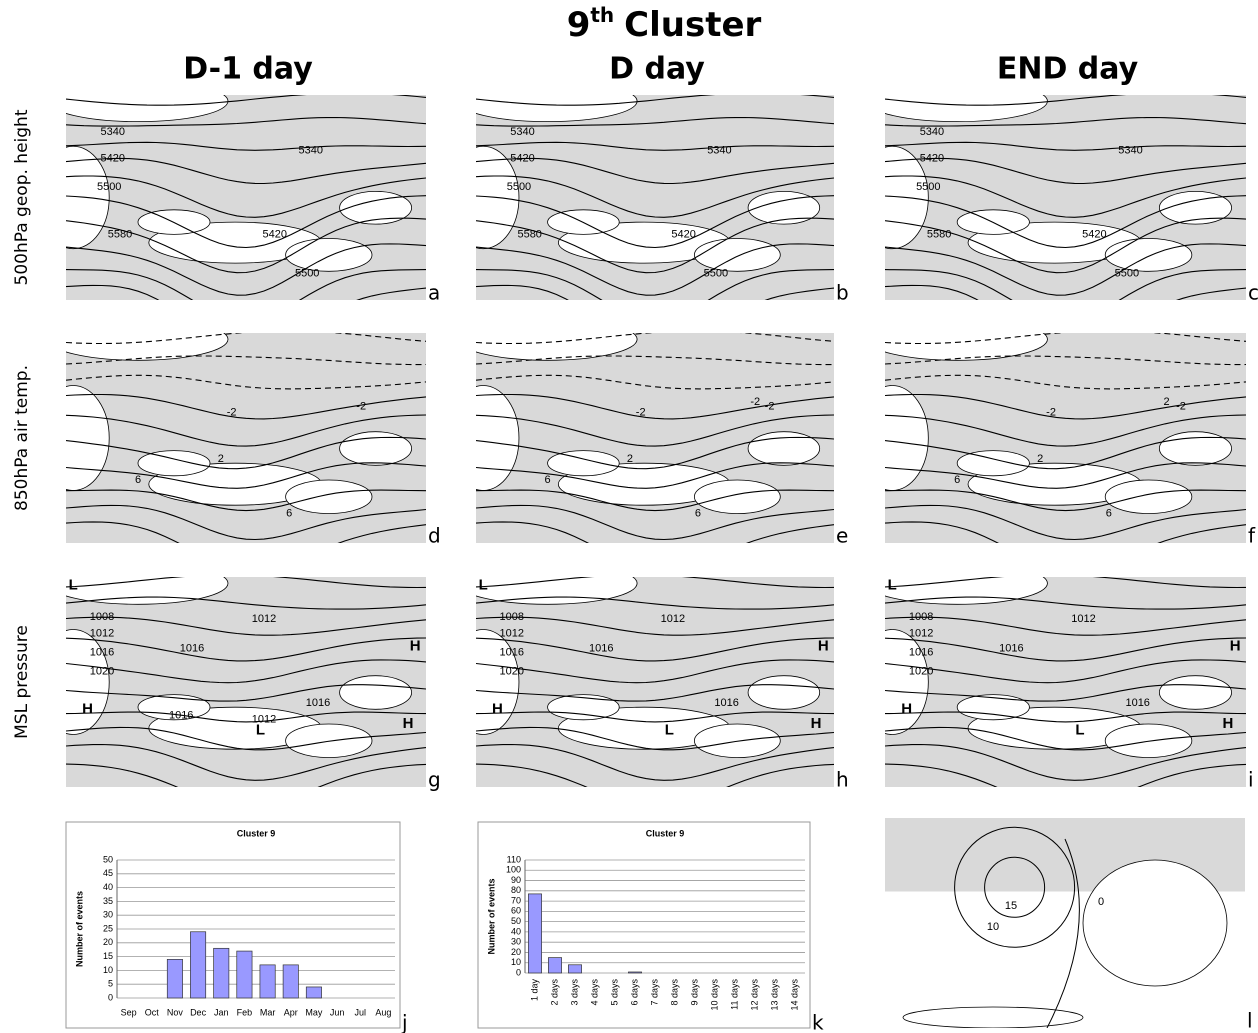 This screenshot has width=1258, height=1033. I want to click on y-tick-label: 70, so click(516, 900).